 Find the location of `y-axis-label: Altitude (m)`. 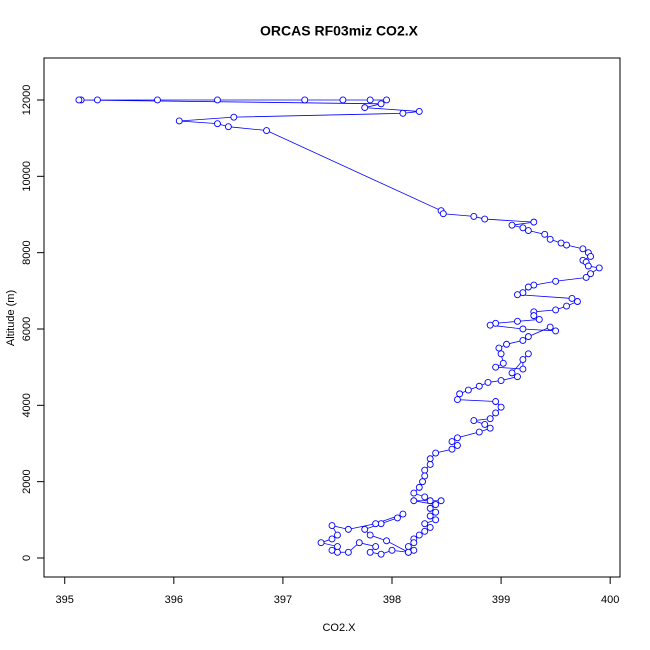

y-axis-label: Altitude (m) is located at coordinates (11, 318).